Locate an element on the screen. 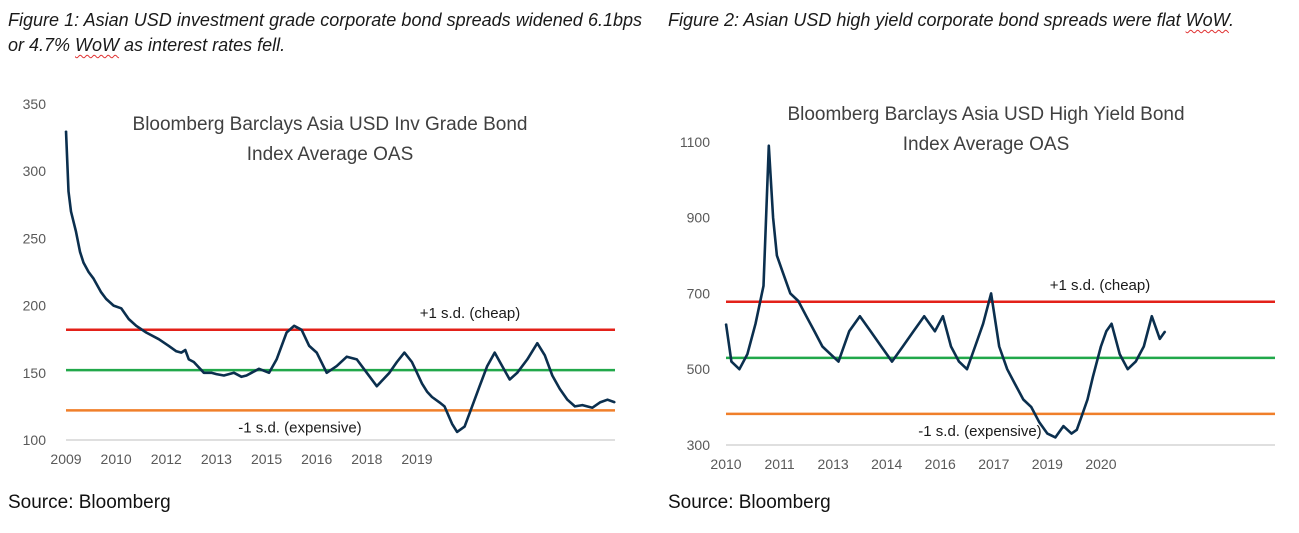  figure-1-caption-tail: as interest rates fell. is located at coordinates (202, 45).